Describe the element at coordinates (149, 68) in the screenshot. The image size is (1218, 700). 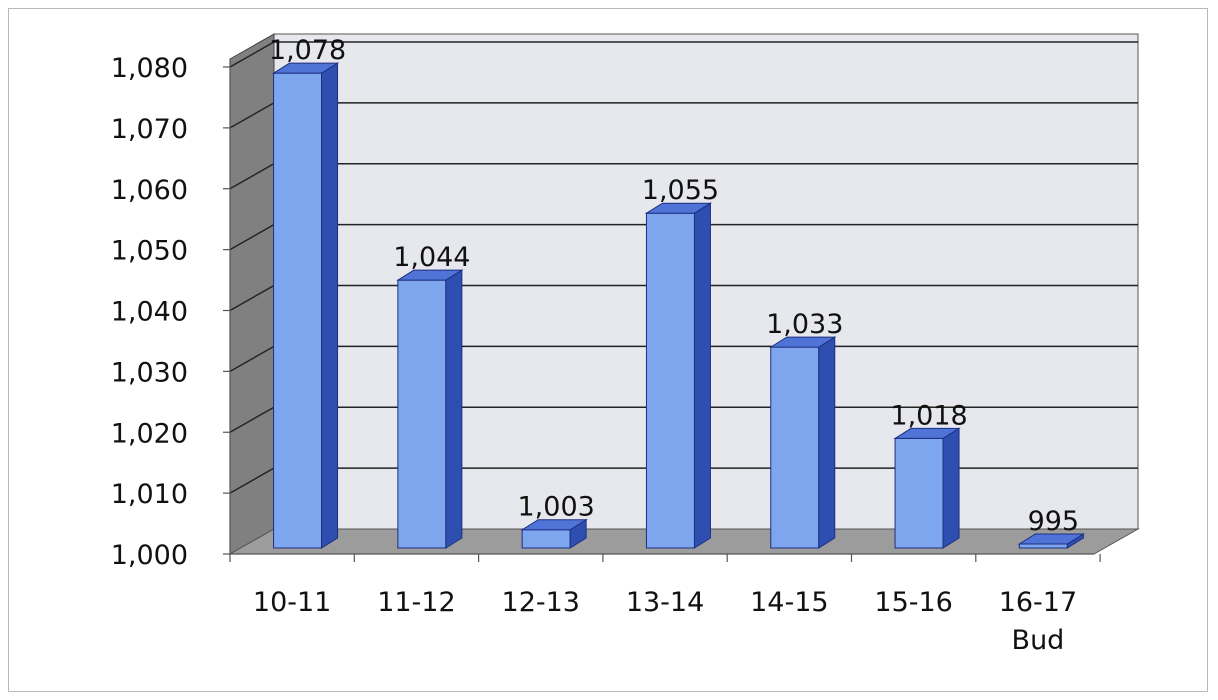
I see `y-tick-label: 1,080` at that location.